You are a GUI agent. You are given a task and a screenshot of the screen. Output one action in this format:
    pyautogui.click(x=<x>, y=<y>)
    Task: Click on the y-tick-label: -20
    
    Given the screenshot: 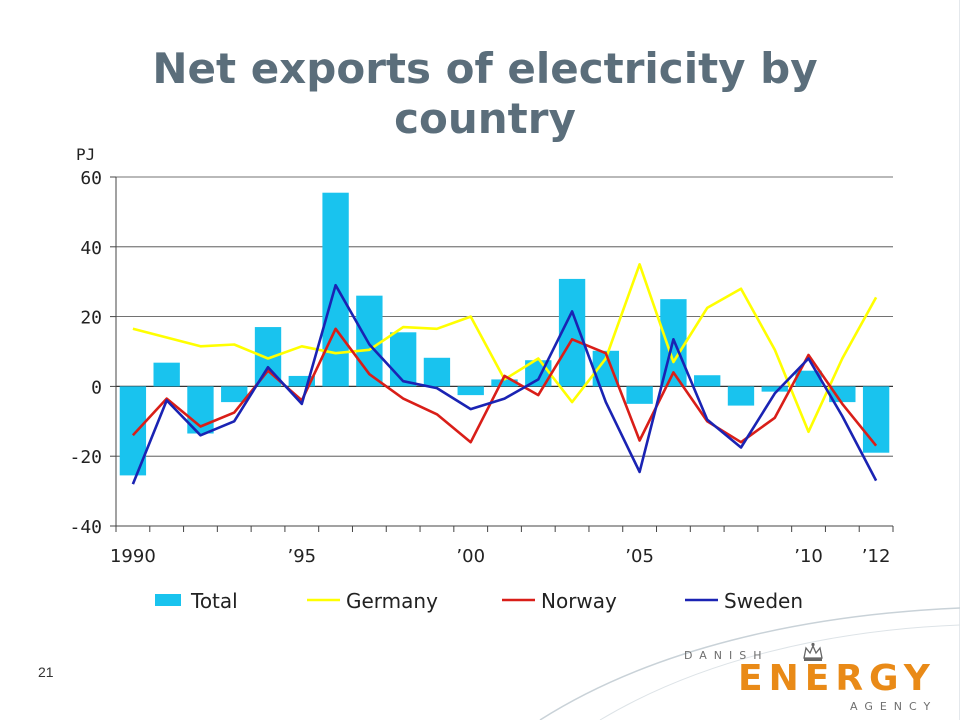 What is the action you would take?
    pyautogui.click(x=85, y=457)
    